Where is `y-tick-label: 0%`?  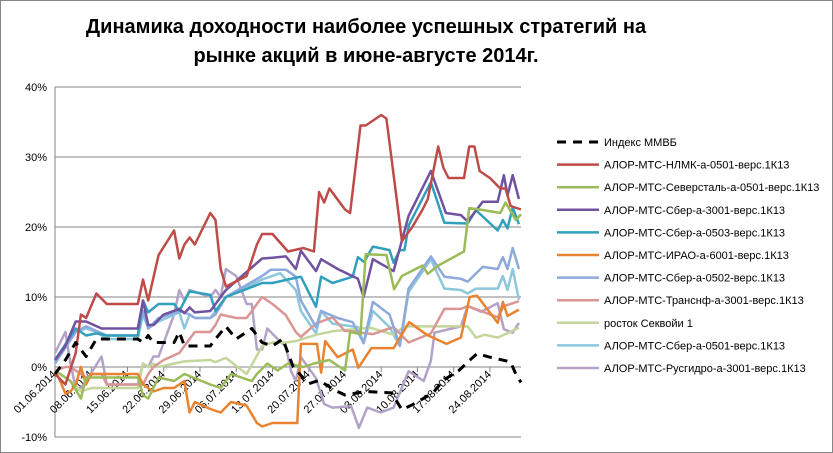
y-tick-label: 0% is located at coordinates (39, 368).